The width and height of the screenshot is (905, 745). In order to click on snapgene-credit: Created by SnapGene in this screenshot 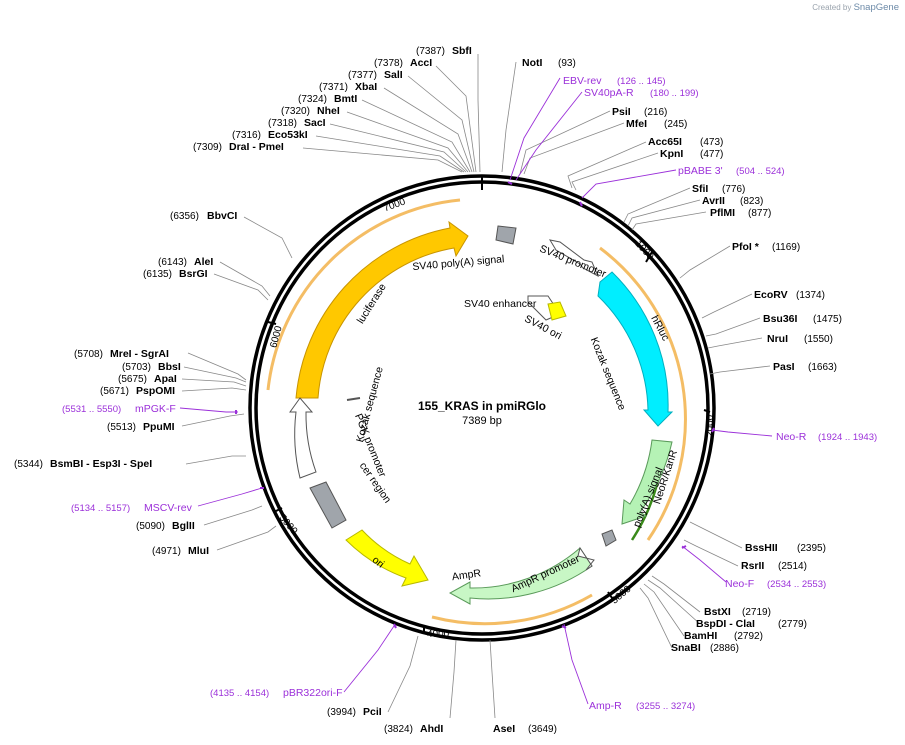, I will do `click(855, 7)`.